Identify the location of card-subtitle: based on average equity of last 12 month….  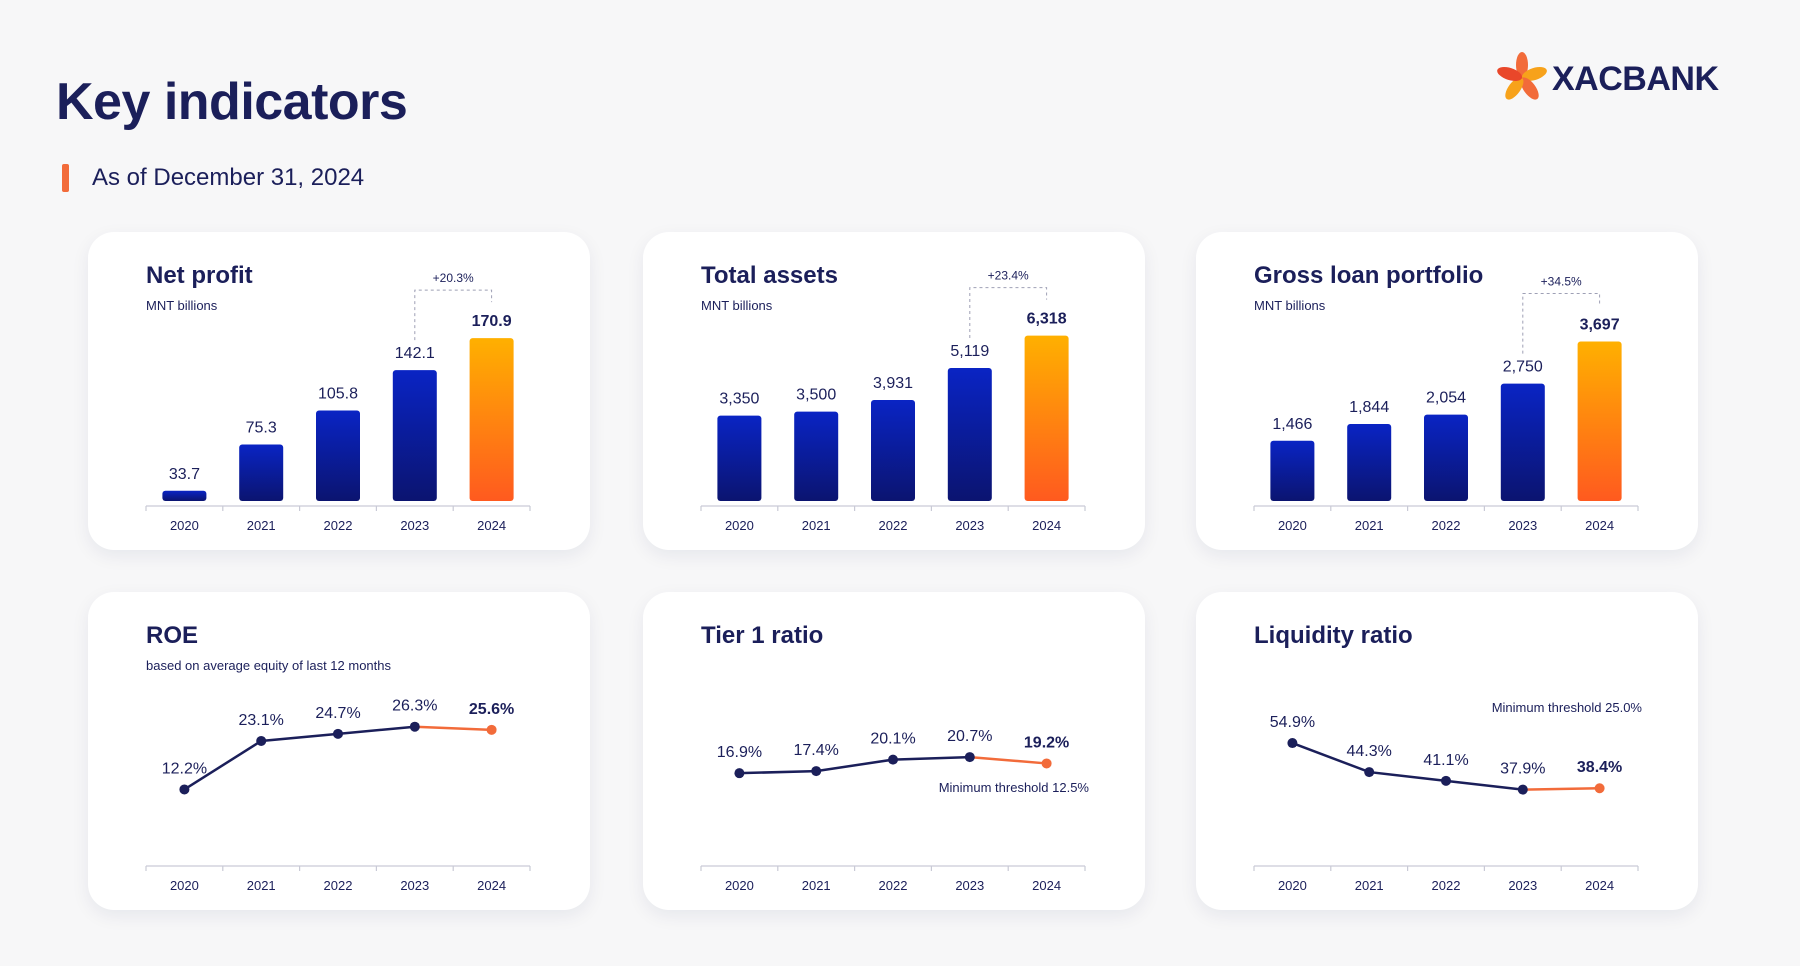
(268, 665).